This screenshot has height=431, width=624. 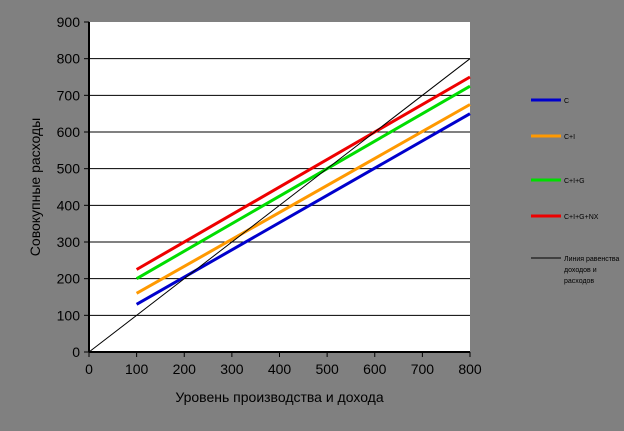 I want to click on y-tick-label: 100, so click(x=69, y=315).